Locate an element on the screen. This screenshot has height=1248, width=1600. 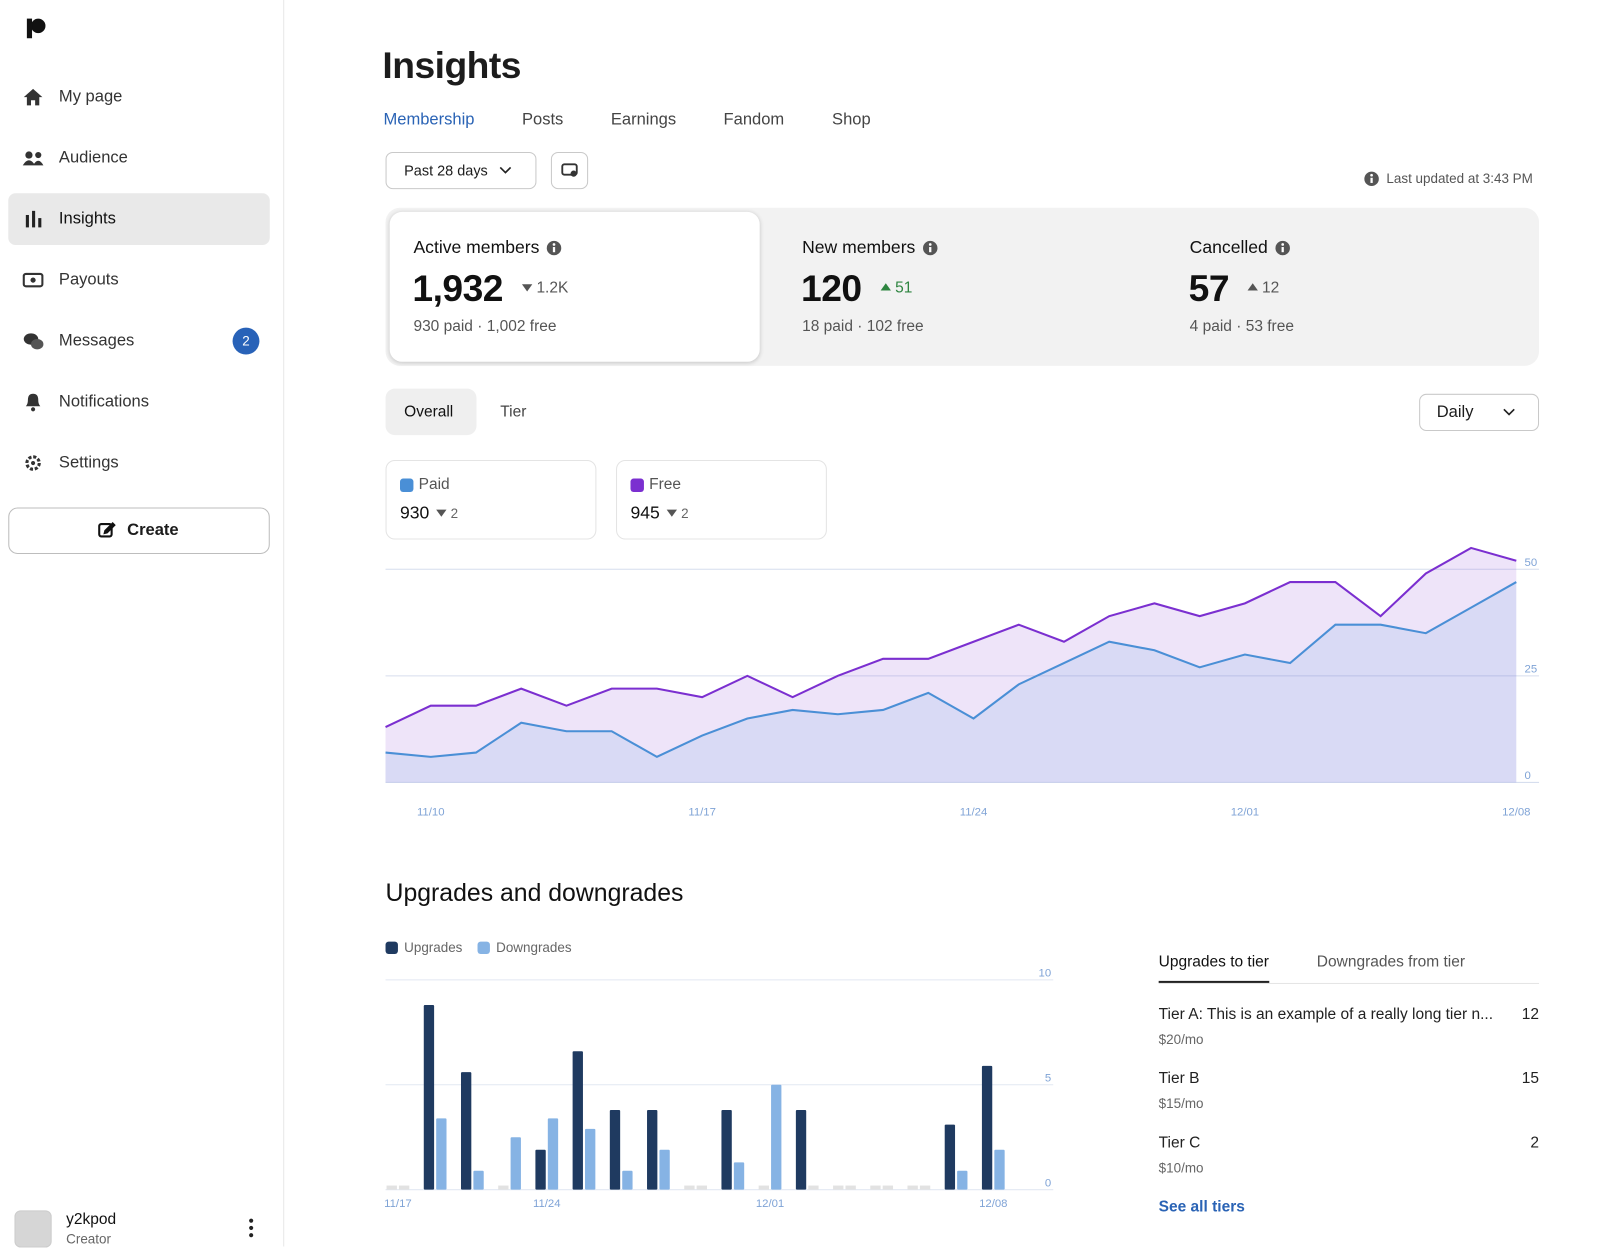
nav-active is located at coordinates (139, 219).